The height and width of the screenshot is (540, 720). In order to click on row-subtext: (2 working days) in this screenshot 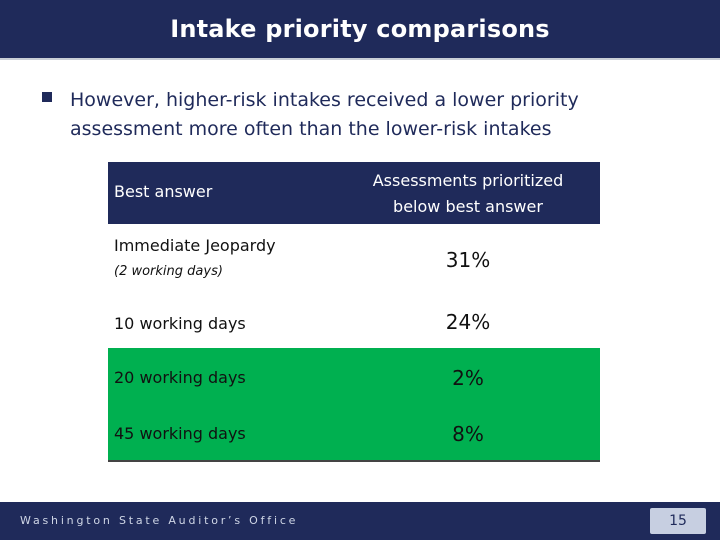, I will do `click(168, 271)`.